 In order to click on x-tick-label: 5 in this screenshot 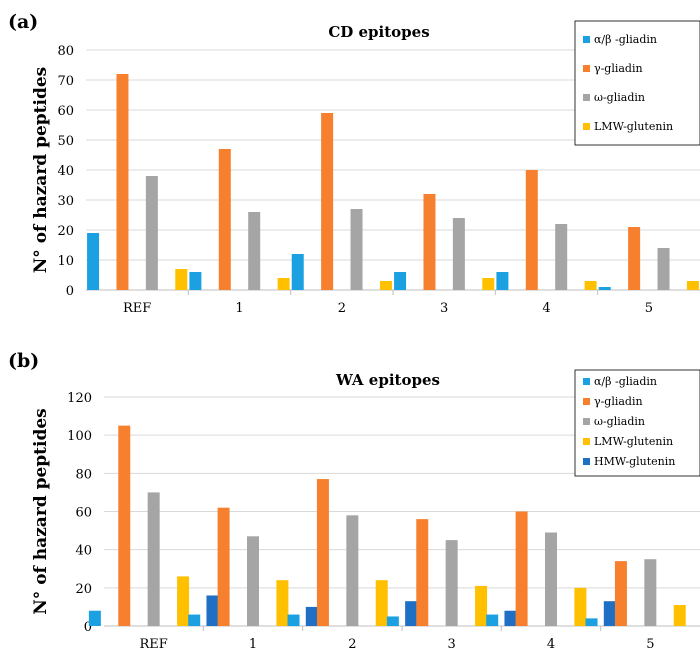, I will do `click(650, 644)`.